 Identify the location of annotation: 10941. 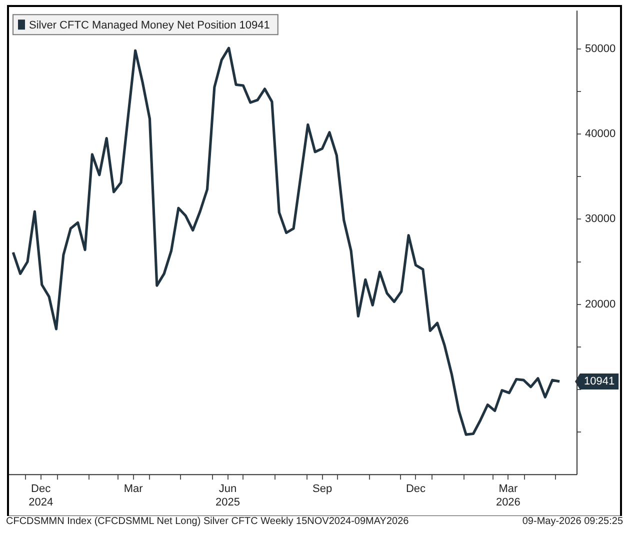
(599, 381).